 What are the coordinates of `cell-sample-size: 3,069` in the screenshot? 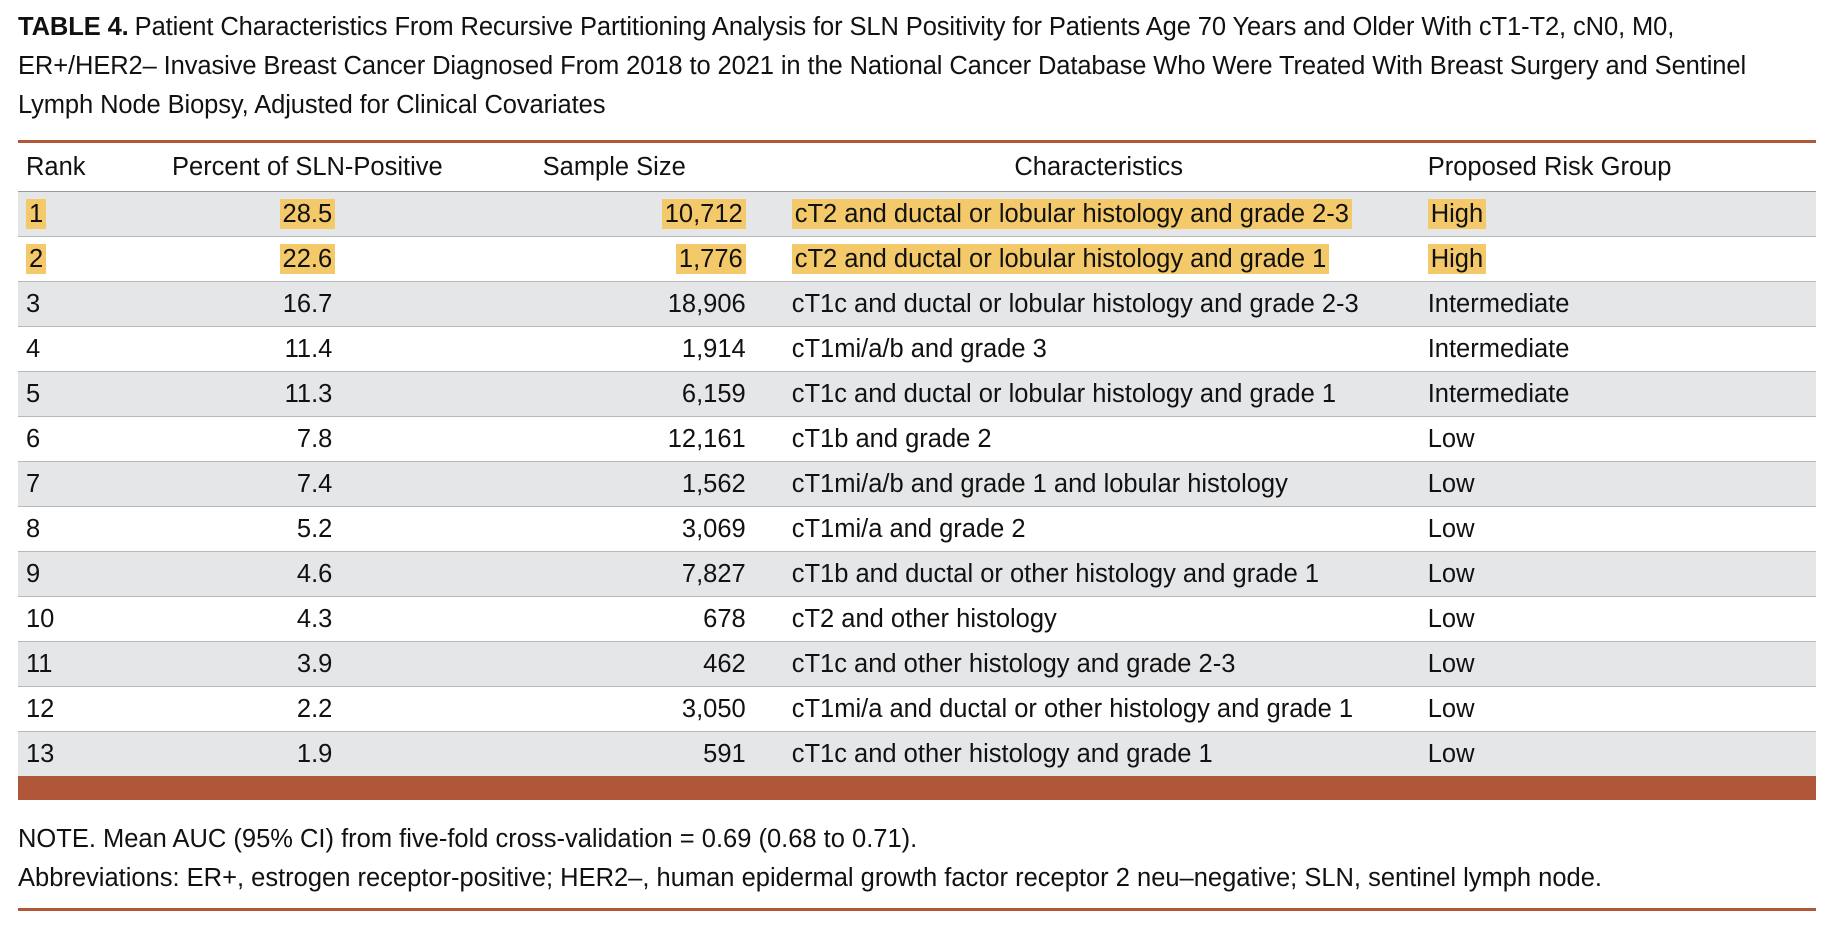 It's located at (614, 529).